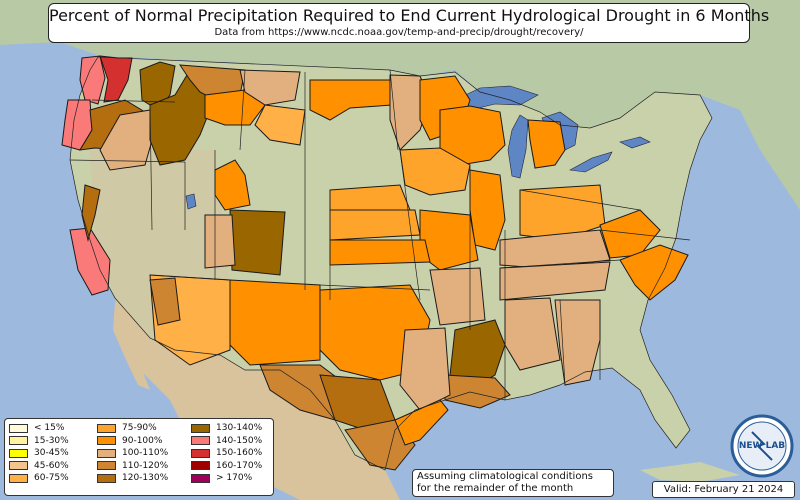 The width and height of the screenshot is (800, 500). I want to click on cuba-land, so click(690, 472).